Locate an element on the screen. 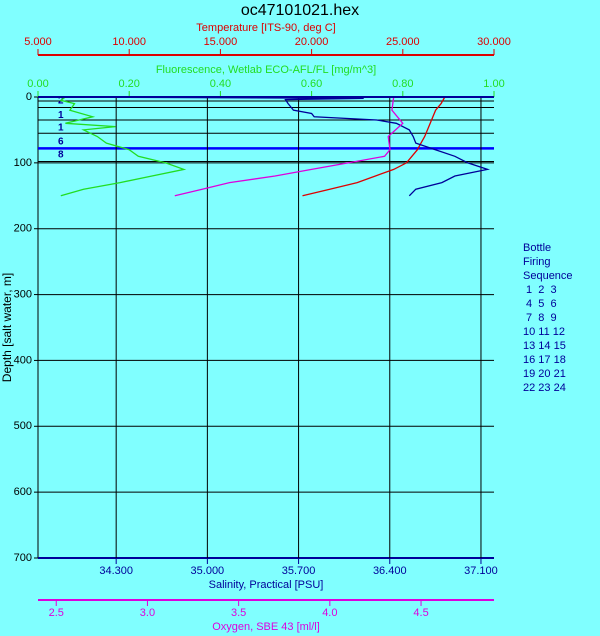 This screenshot has height=636, width=600. legend-text: 16 17 18 is located at coordinates (544, 360).